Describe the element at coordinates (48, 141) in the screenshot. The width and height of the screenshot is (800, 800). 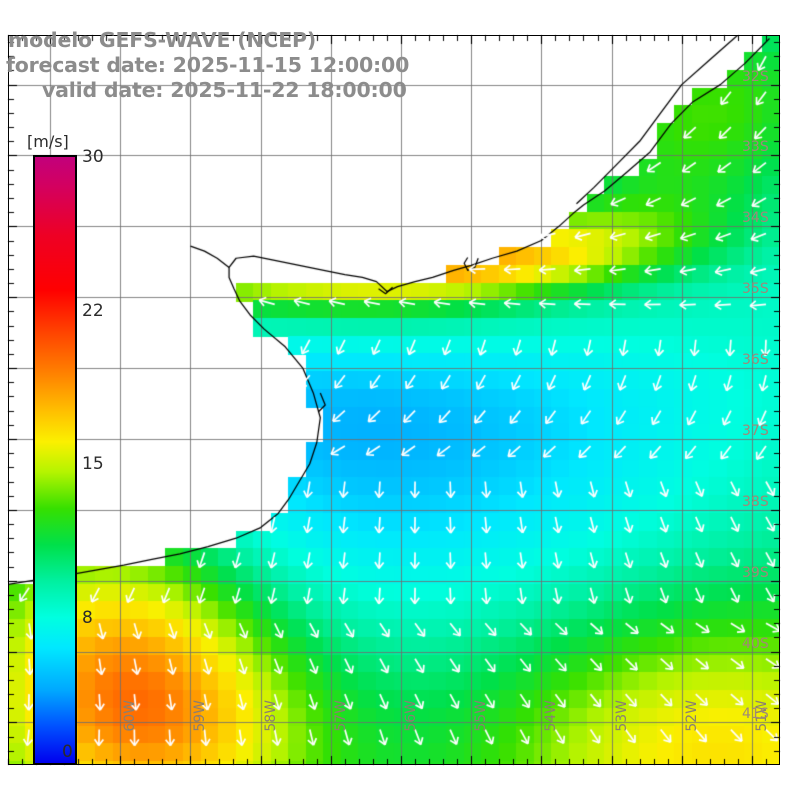
I see `colorbar-unit-label: [m/s]` at that location.